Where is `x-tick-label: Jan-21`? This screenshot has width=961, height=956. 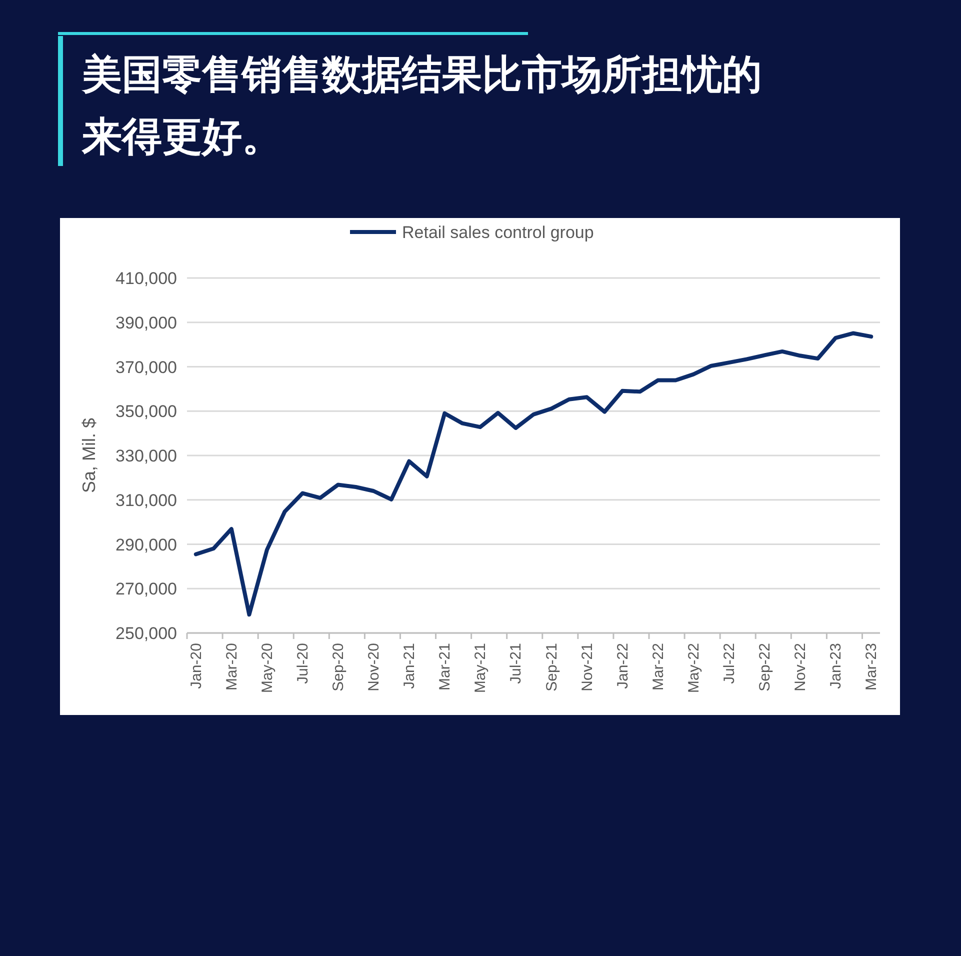
x-tick-label: Jan-21 is located at coordinates (409, 666).